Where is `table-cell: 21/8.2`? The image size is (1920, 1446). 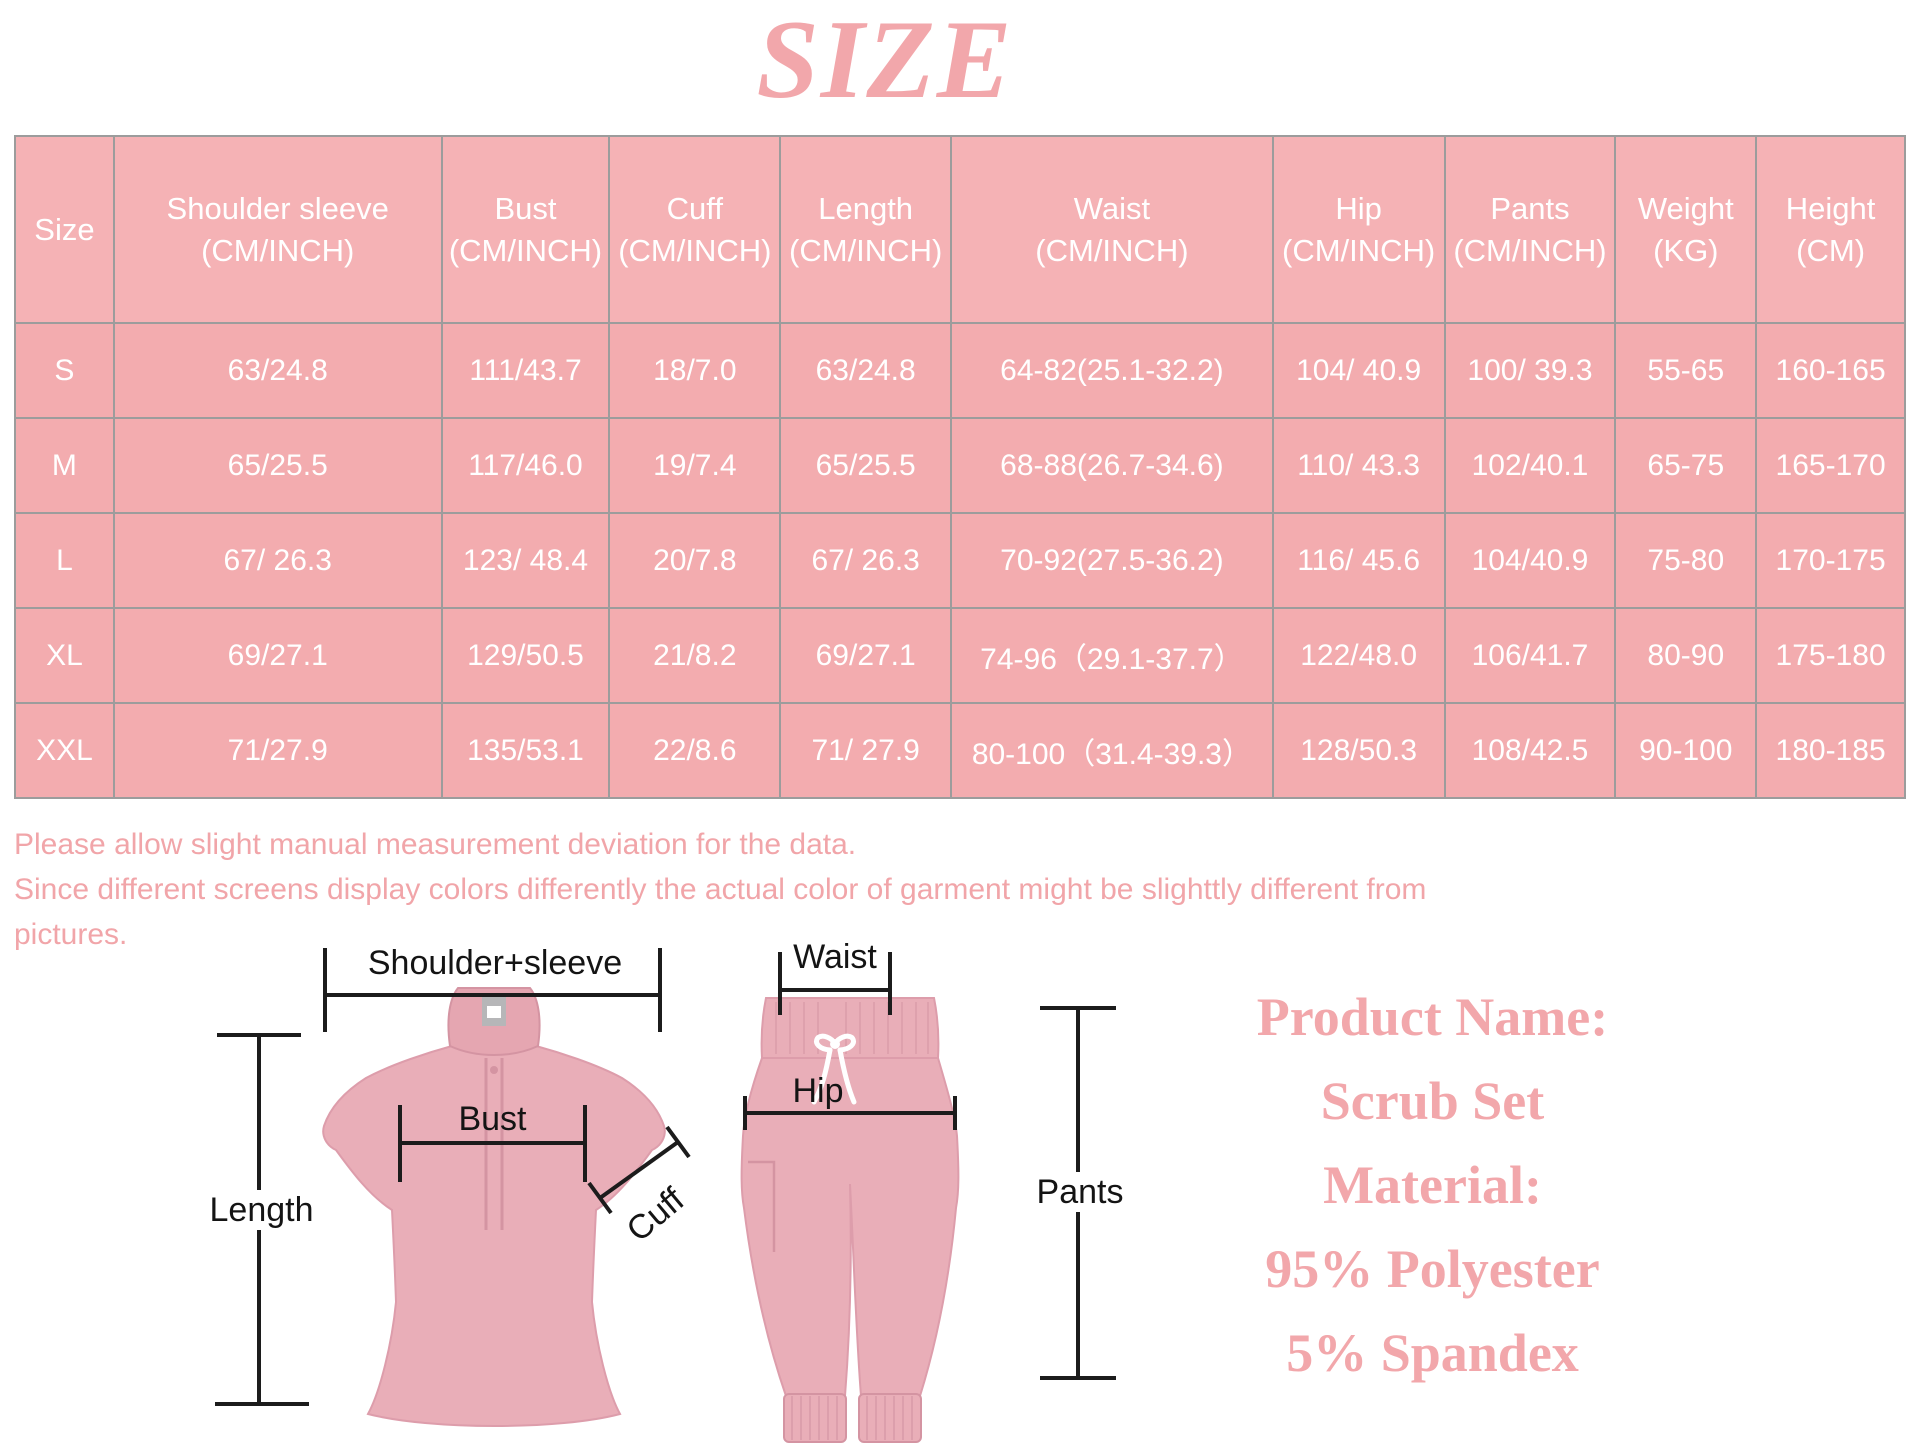
table-cell: 21/8.2 is located at coordinates (695, 655).